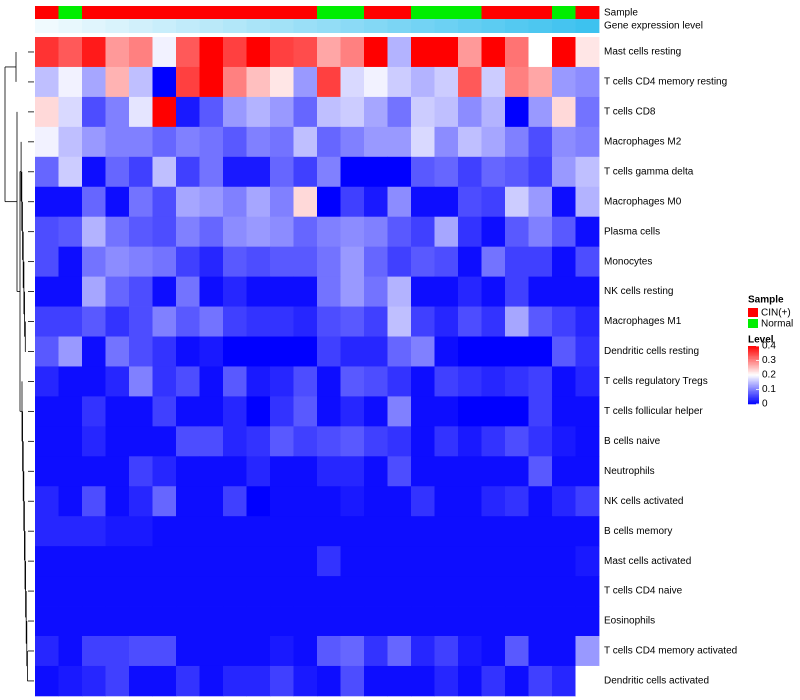 The width and height of the screenshot is (800, 700). I want to click on row-label: T cells CD4 memory resting, so click(665, 82).